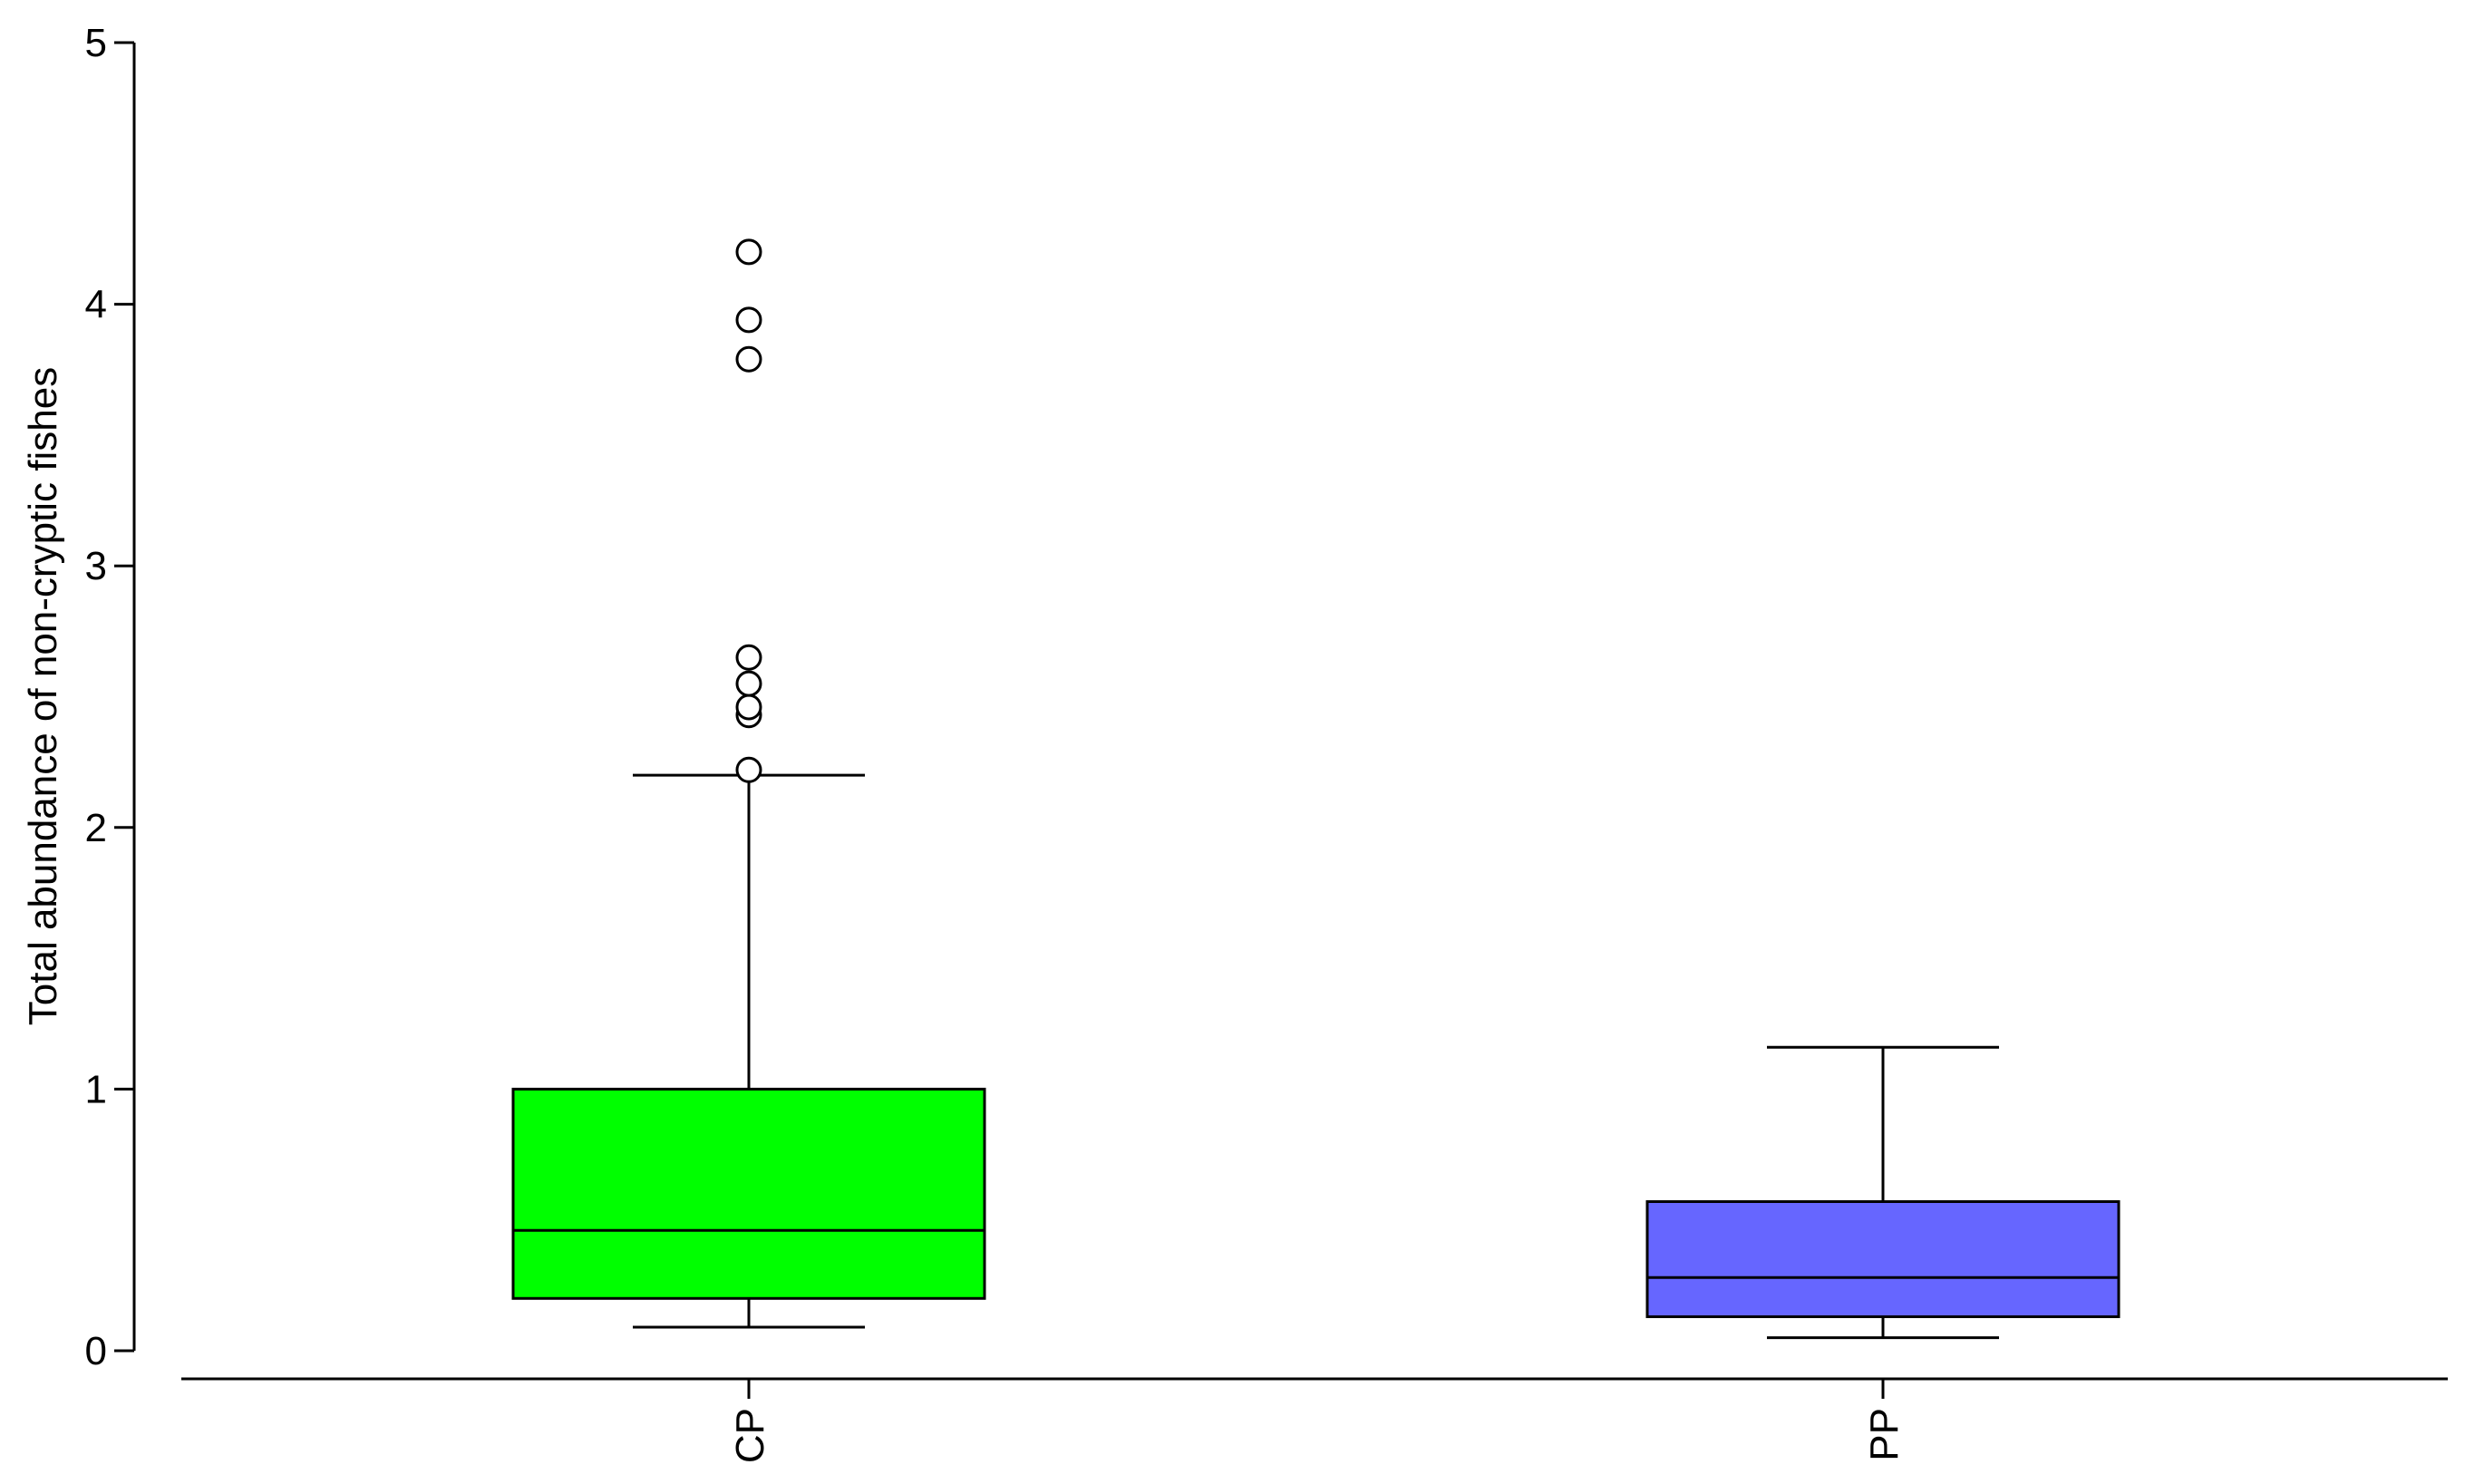  What do you see at coordinates (748, 783) in the screenshot?
I see `box-cp` at bounding box center [748, 783].